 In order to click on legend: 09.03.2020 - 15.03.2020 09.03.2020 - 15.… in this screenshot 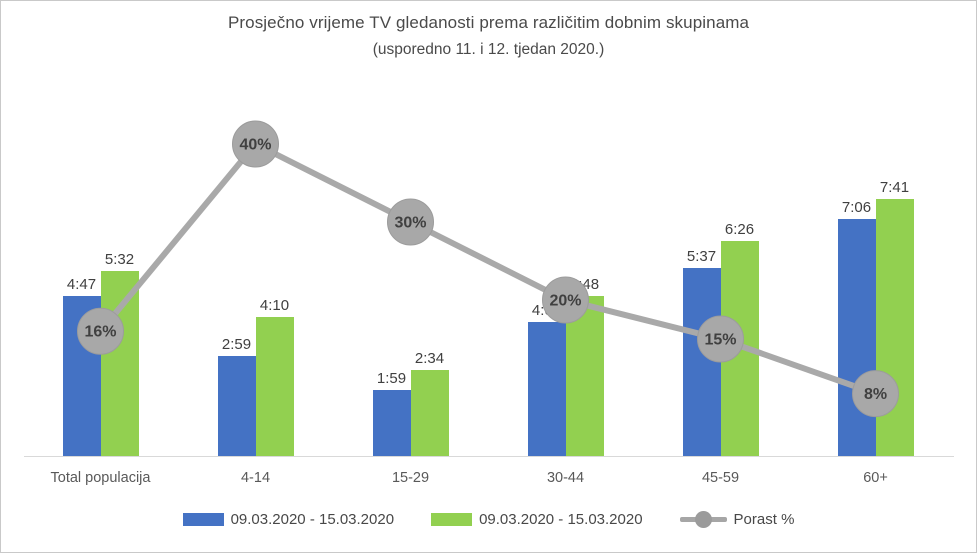, I will do `click(488, 519)`.